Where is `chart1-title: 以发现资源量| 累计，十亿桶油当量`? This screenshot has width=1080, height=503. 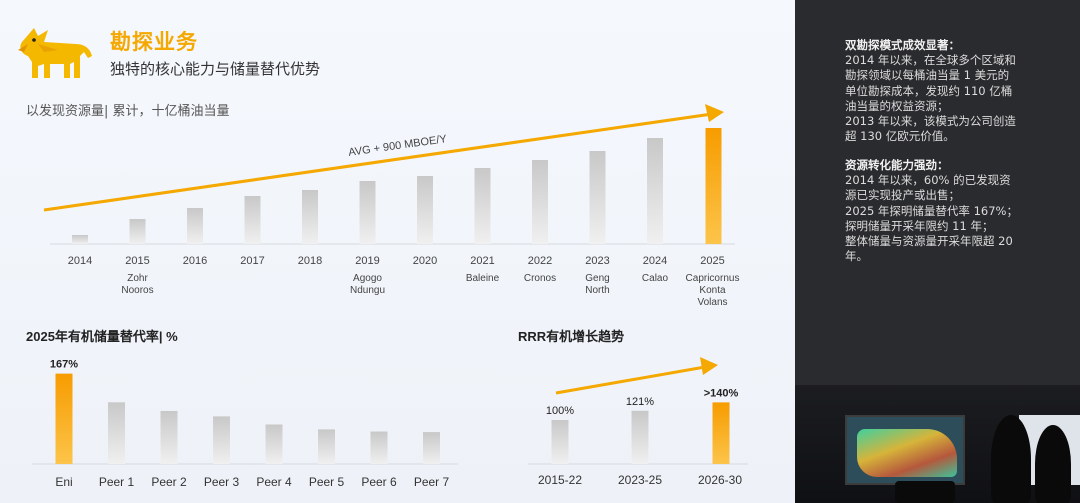 chart1-title: 以发现资源量| 累计，十亿桶油当量 is located at coordinates (128, 111).